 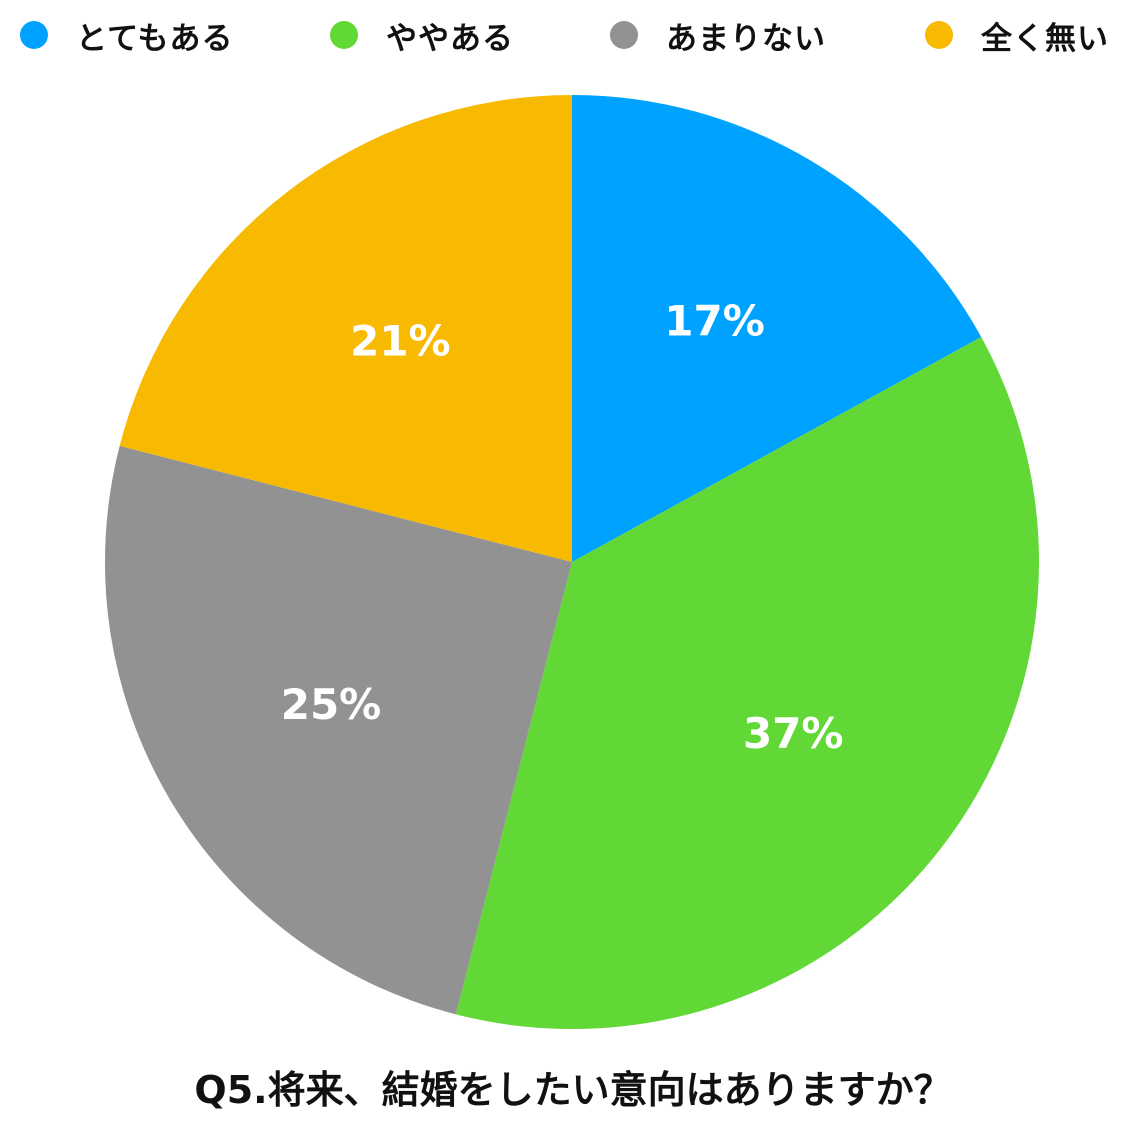 I want to click on pie-label-yaya-aru: 37%, so click(x=793, y=733).